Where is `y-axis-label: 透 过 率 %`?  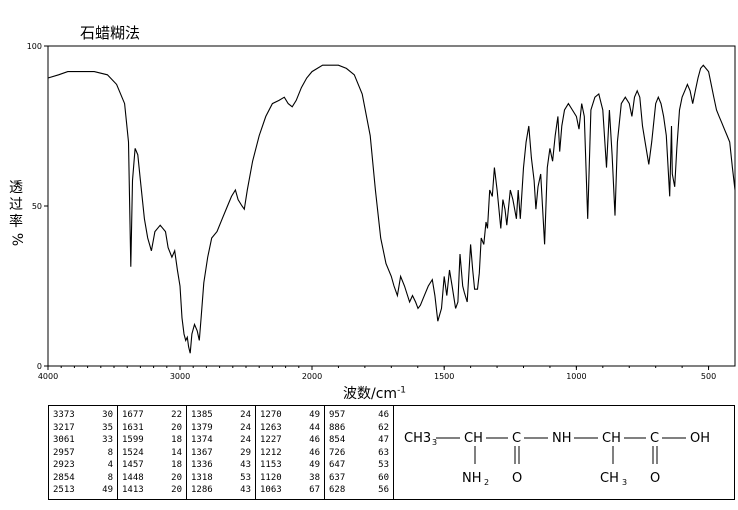
y-axis-label: 透 过 率 % is located at coordinates (16, 214).